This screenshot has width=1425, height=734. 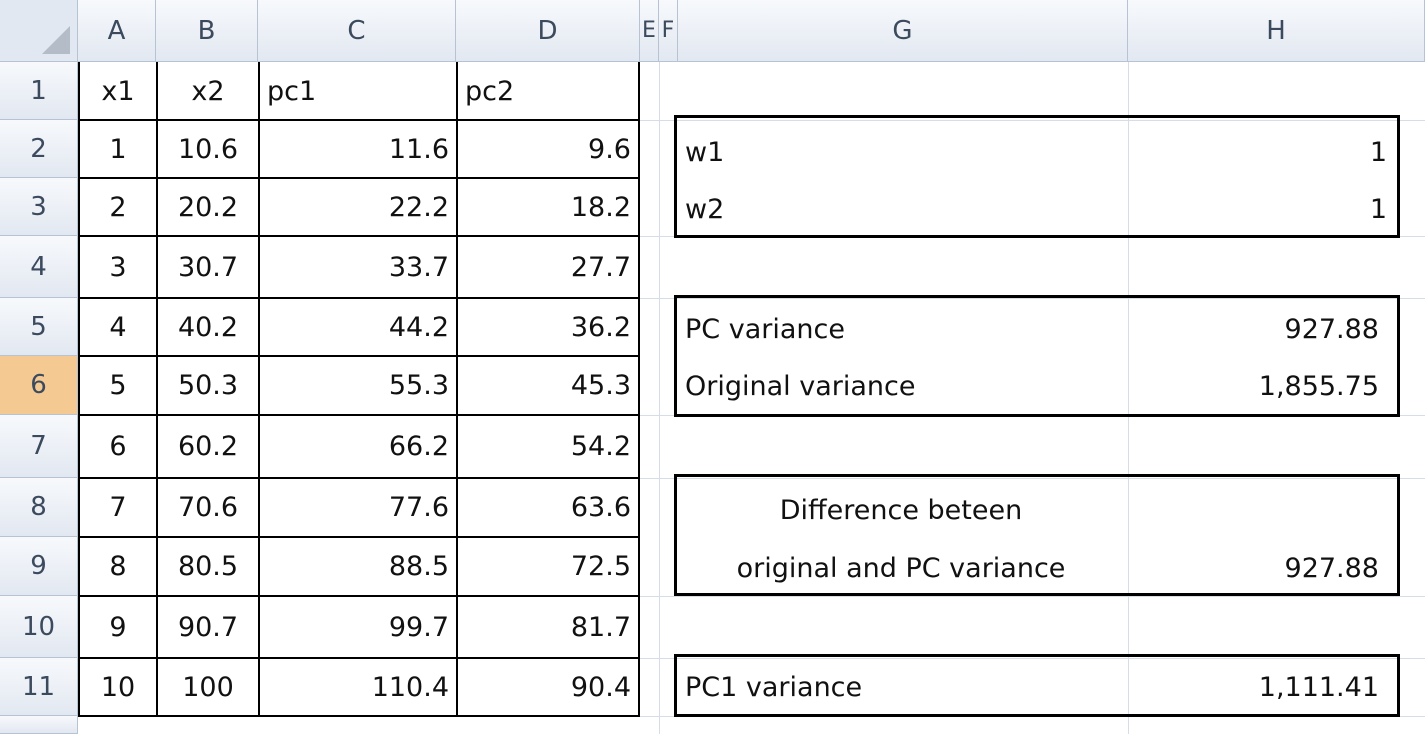 I want to click on row-header-4: 4, so click(x=39, y=267).